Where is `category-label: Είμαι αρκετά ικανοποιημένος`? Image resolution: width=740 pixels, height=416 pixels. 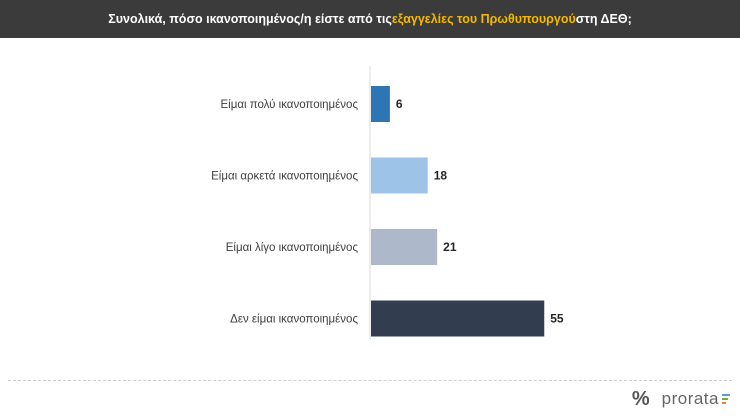 category-label: Είμαι αρκετά ικανοποιημένος is located at coordinates (284, 177).